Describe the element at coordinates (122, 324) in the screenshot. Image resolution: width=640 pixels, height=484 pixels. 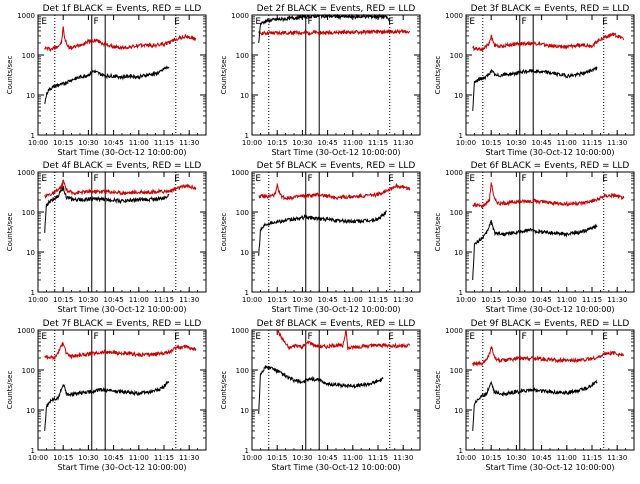
I see `panel-title: Det 7f BLACK = Events, RED = LLD` at that location.